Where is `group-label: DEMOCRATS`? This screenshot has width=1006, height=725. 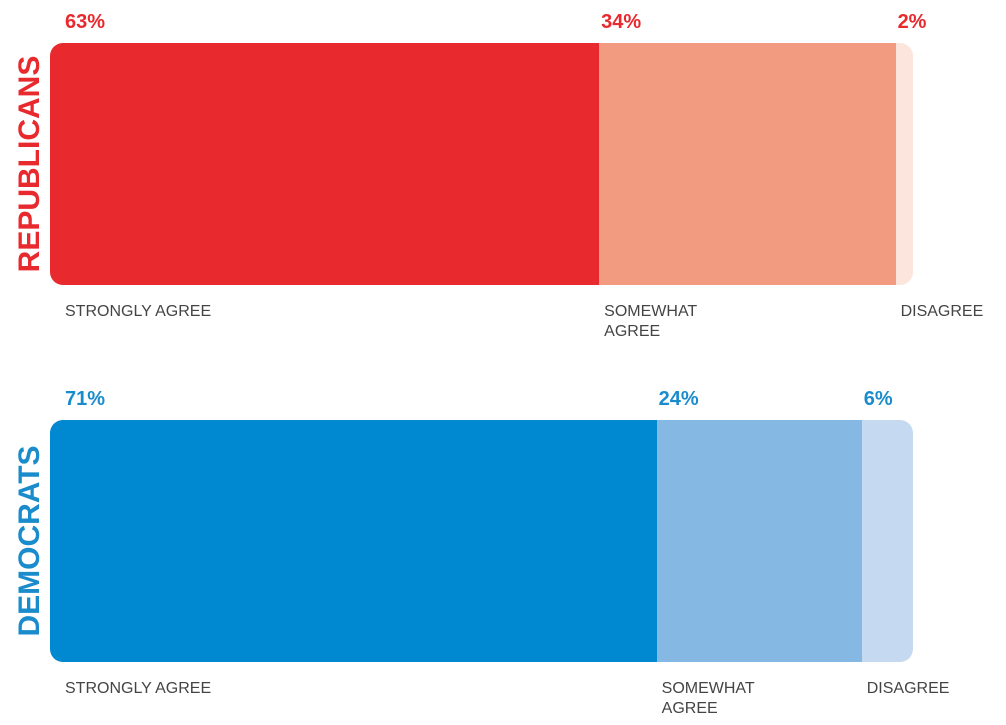
group-label: DEMOCRATS is located at coordinates (29, 541).